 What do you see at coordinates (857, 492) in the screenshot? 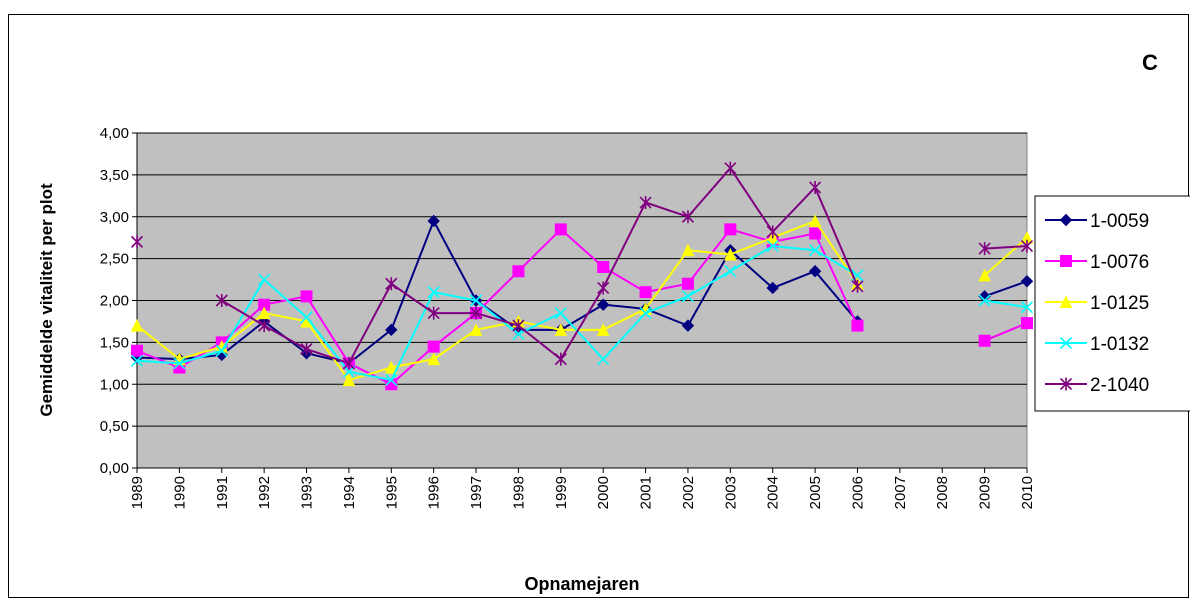
I see `x-tick-label: 2006` at bounding box center [857, 492].